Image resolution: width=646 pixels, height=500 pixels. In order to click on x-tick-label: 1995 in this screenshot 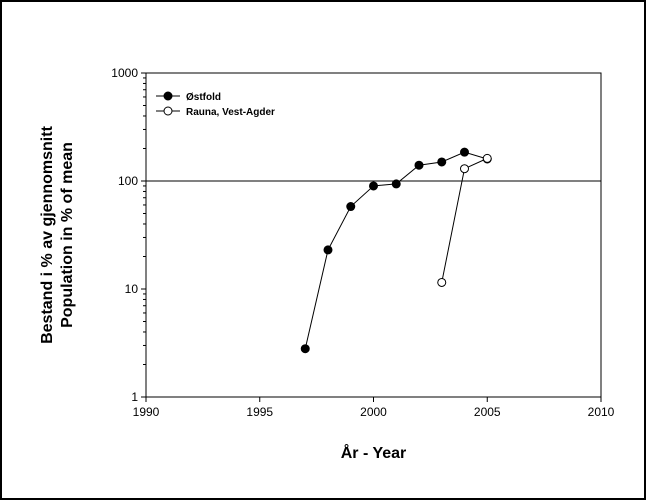, I will do `click(259, 412)`.